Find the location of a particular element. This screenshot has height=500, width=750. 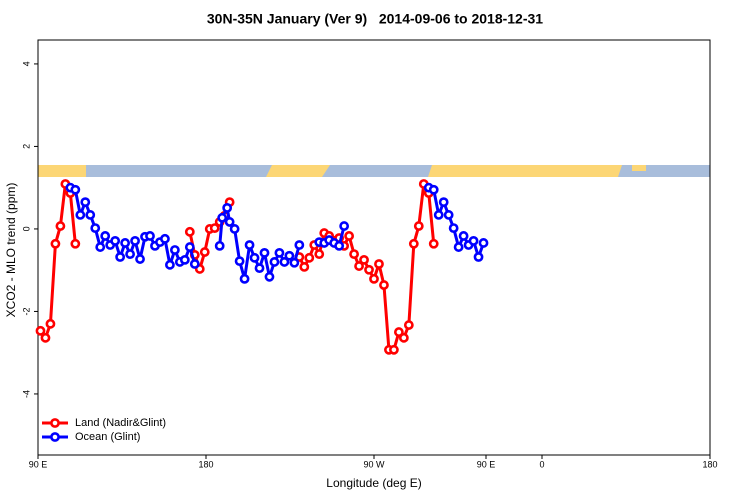

legend-label: Land (Nadir&Glint) is located at coordinates (120, 423).